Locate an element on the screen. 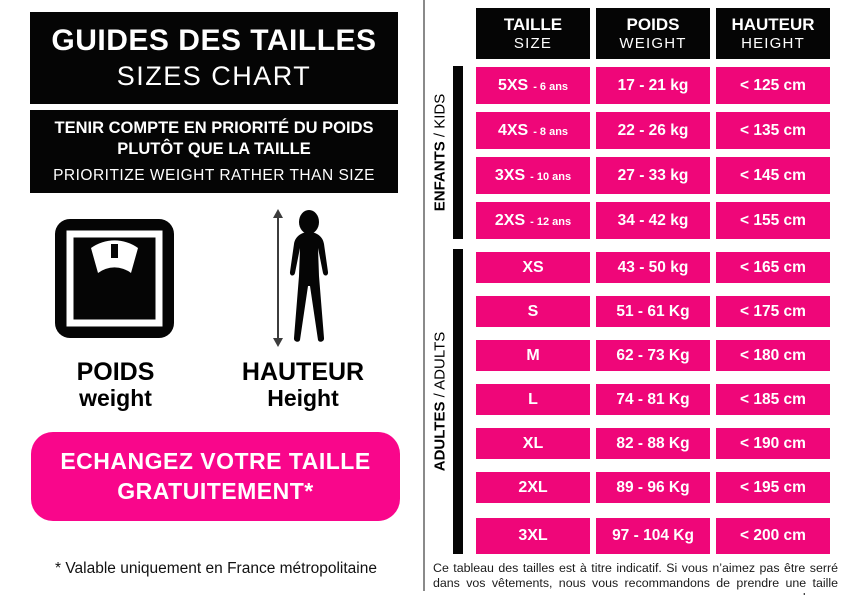 This screenshot has height=595, width=842. height-cell: < 195 cm is located at coordinates (773, 487).